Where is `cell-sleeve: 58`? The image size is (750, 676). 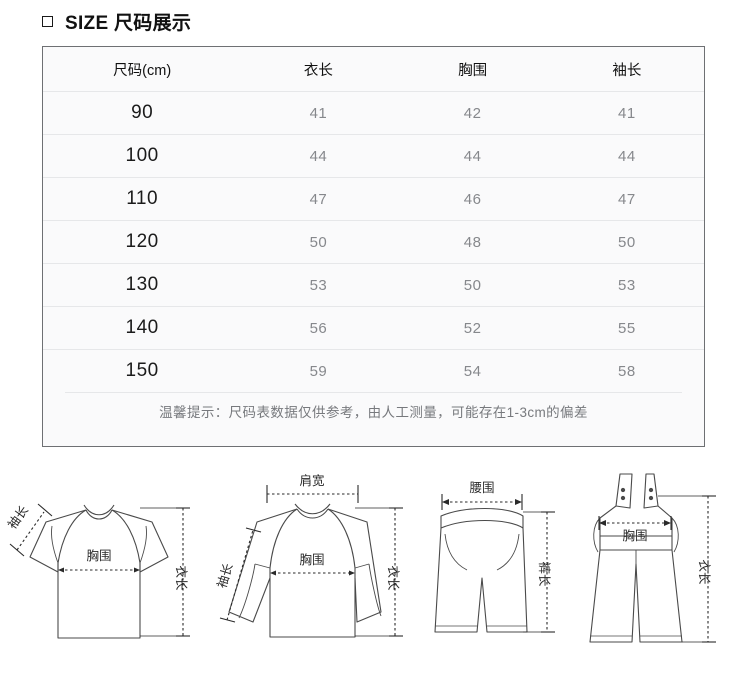 cell-sleeve: 58 is located at coordinates (626, 370).